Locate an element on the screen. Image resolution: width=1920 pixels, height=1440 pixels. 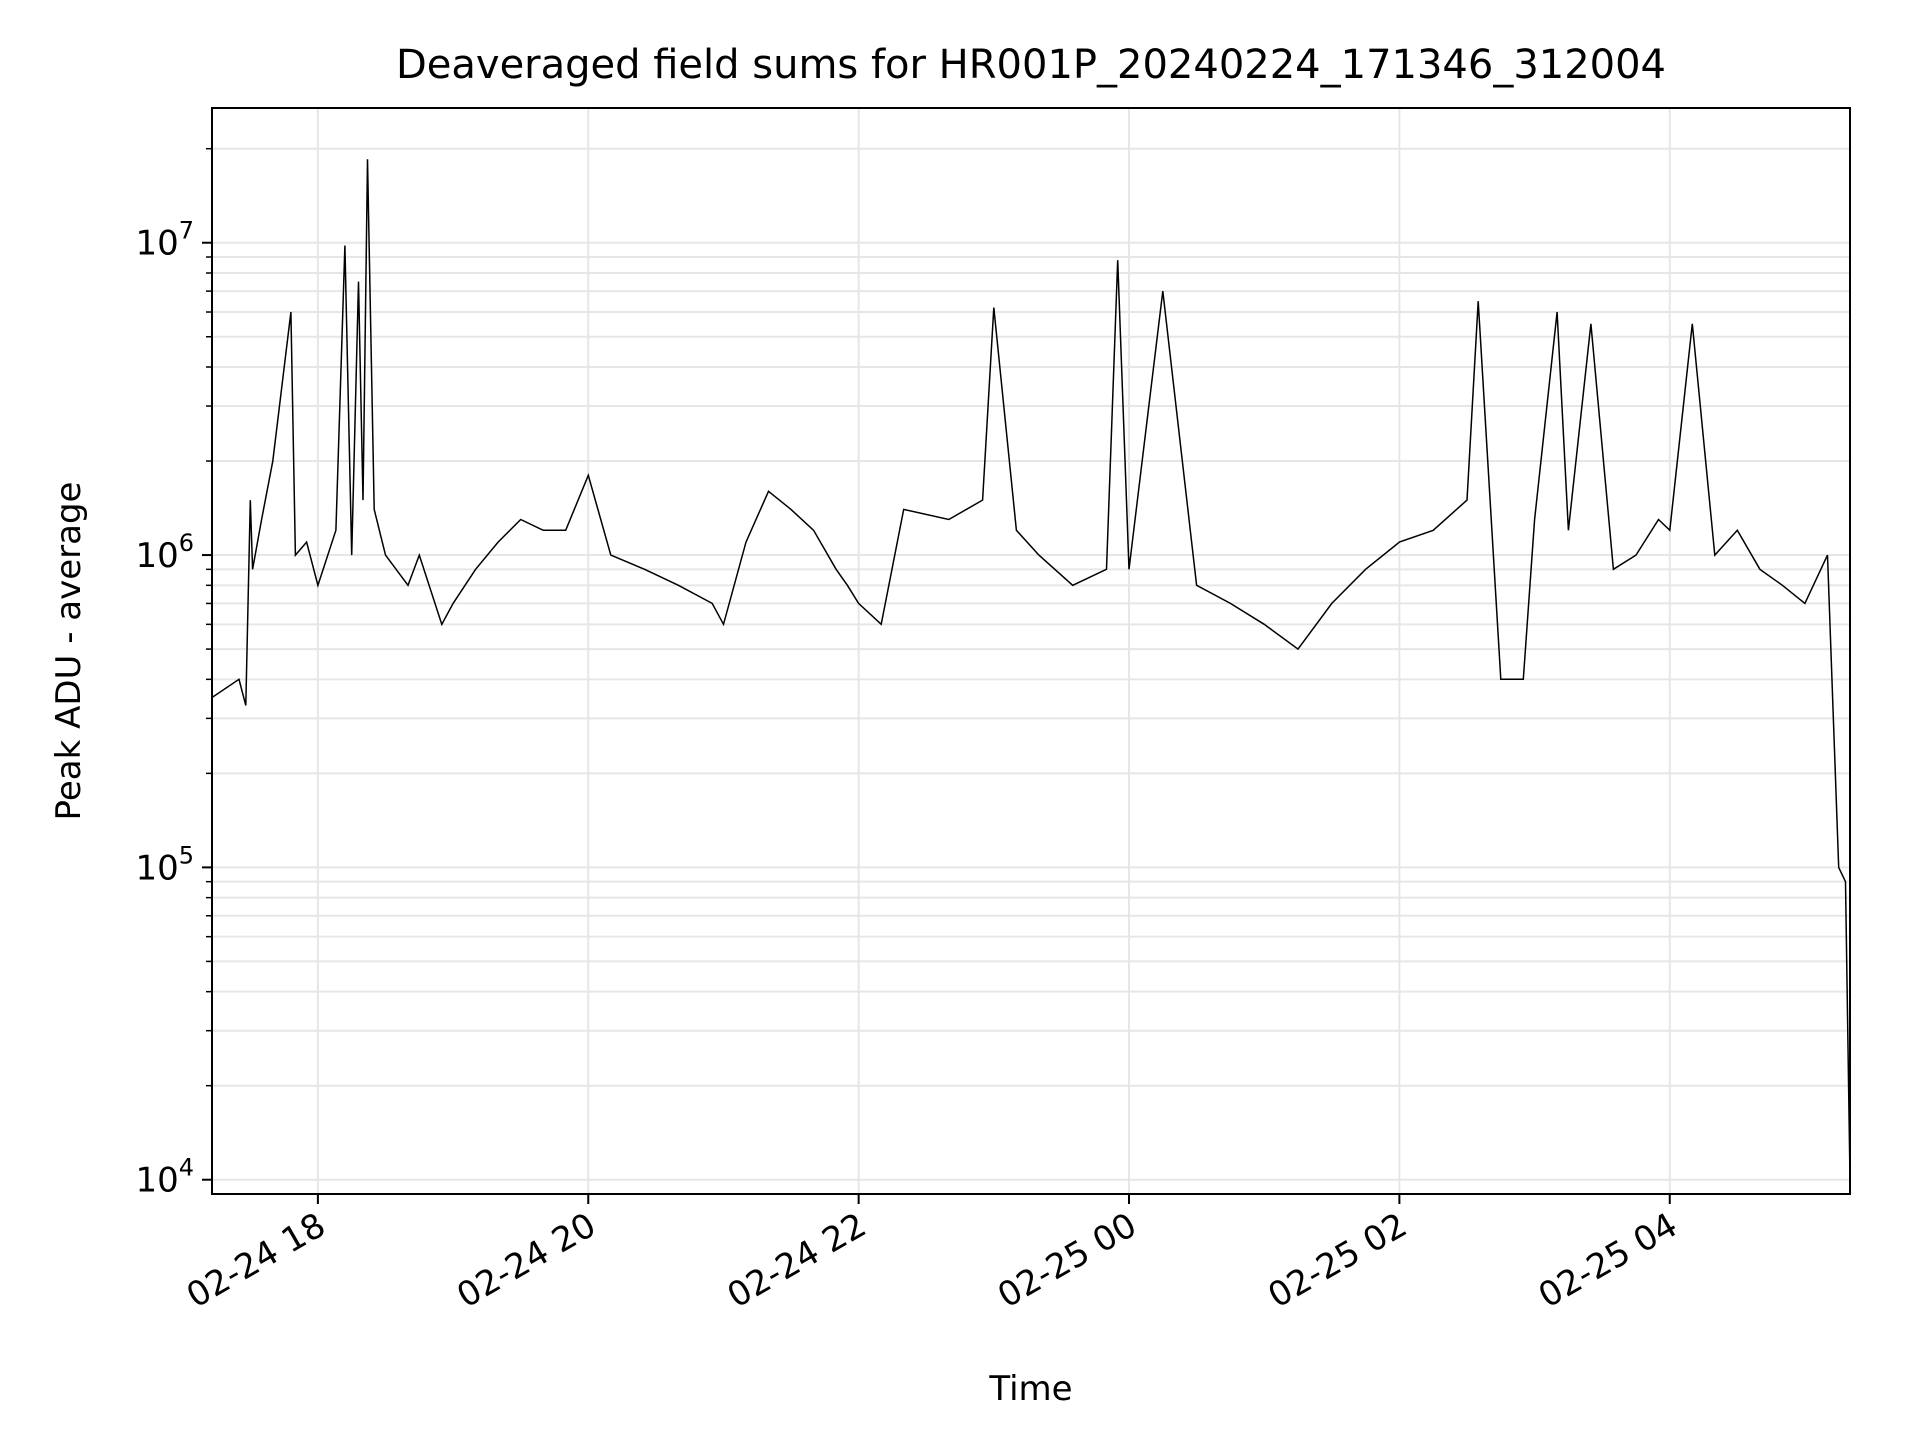
x-axis-label: Time is located at coordinates (1030, 1389).